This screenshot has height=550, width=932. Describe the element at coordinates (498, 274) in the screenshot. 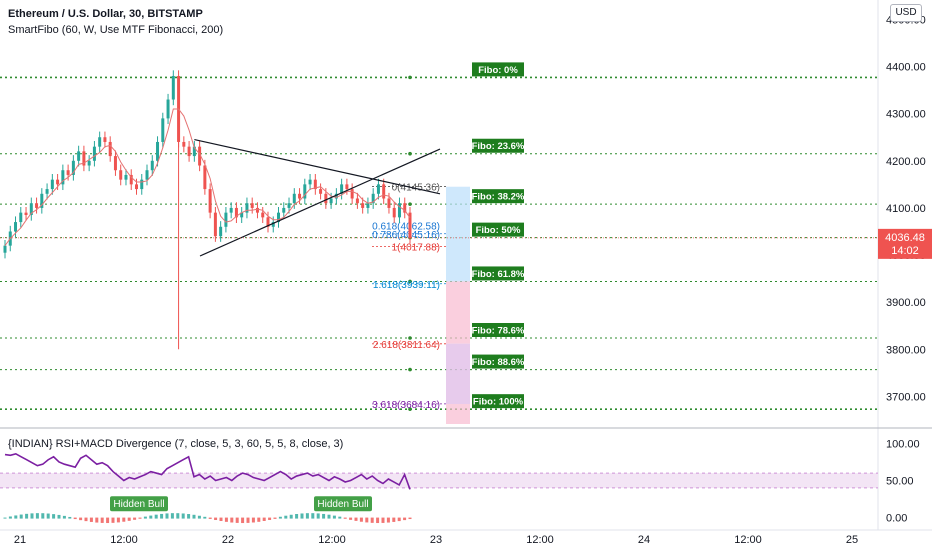

I see `fibo-label: Fibo: 61.8%` at that location.